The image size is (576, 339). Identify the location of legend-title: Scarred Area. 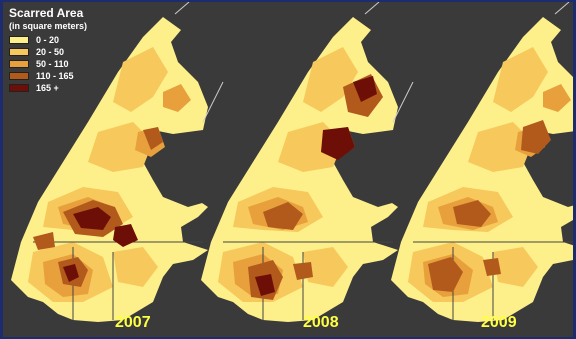
(46, 13).